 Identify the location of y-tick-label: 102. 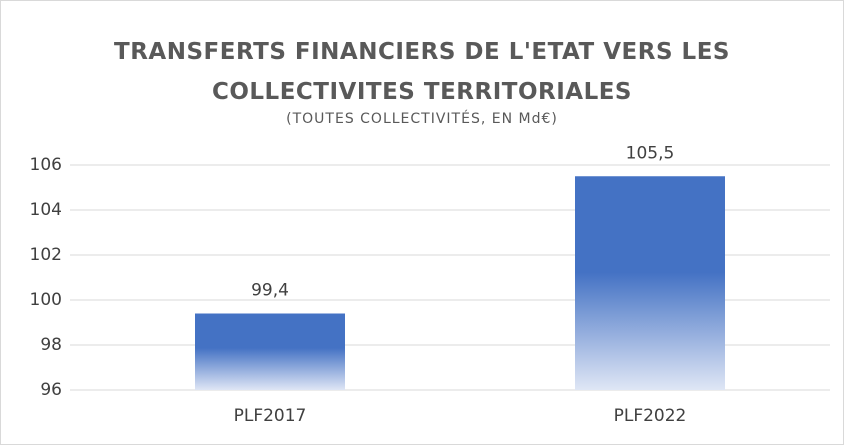
(46, 255).